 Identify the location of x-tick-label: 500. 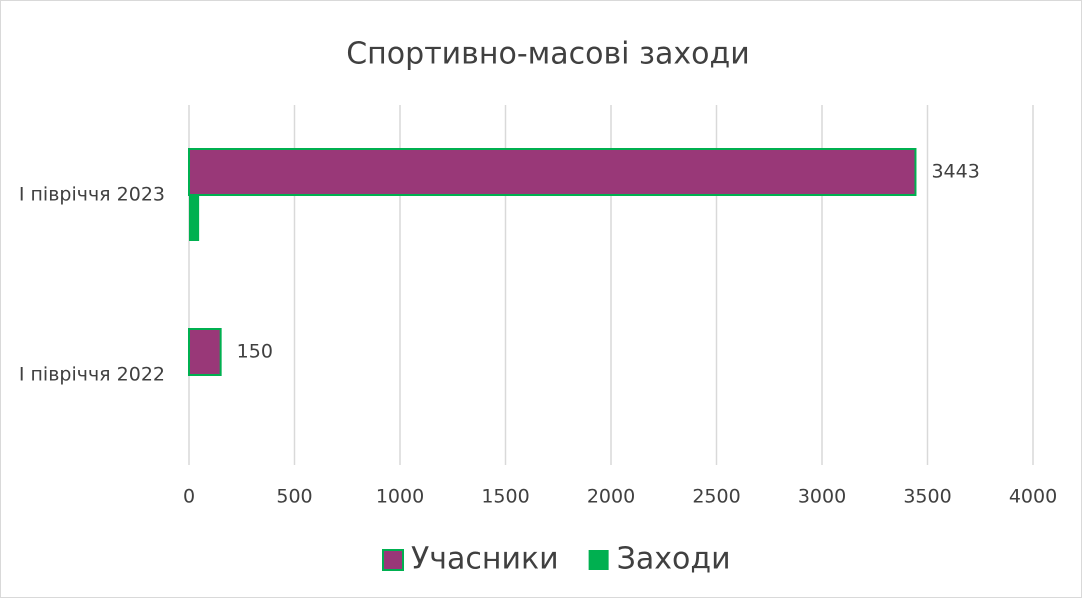
(294, 497).